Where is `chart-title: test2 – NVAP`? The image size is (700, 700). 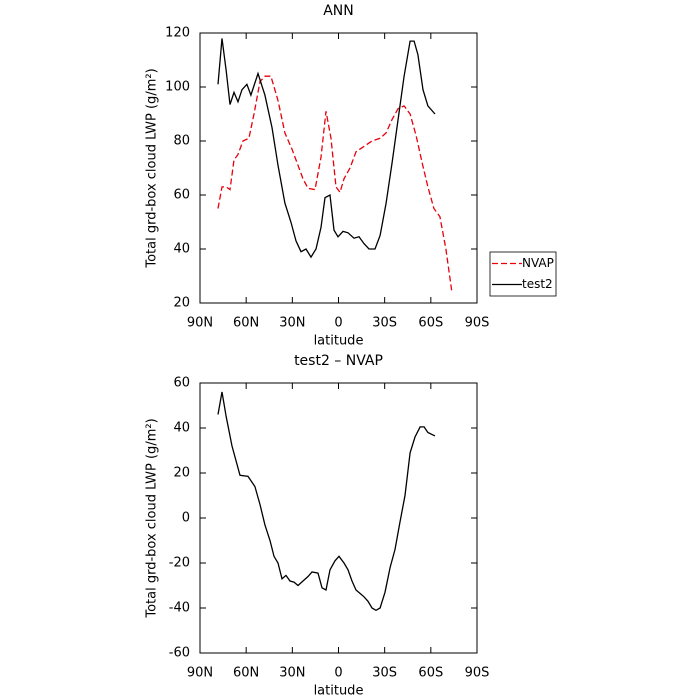 chart-title: test2 – NVAP is located at coordinates (338, 361).